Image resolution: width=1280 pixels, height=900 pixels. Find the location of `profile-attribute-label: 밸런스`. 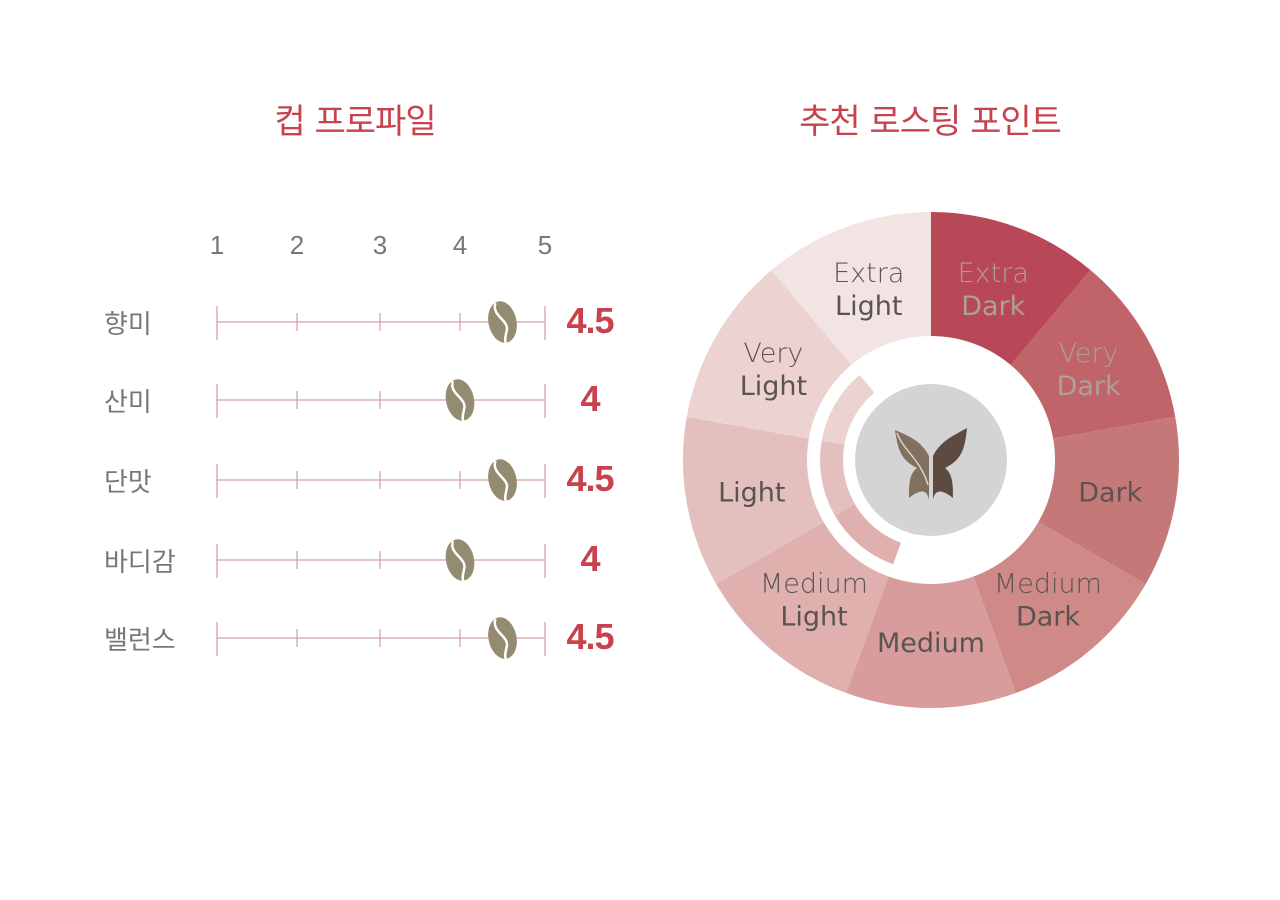

profile-attribute-label: 밸런스 is located at coordinates (140, 641).